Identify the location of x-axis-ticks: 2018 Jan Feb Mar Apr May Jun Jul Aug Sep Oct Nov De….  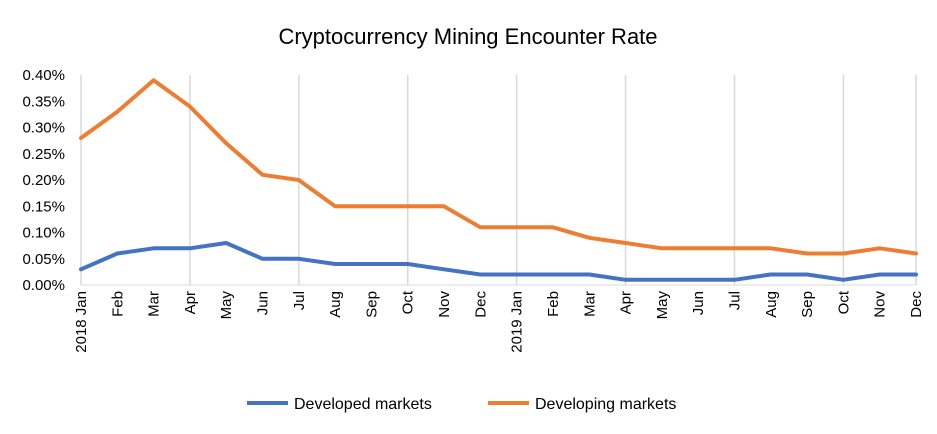
(499, 321).